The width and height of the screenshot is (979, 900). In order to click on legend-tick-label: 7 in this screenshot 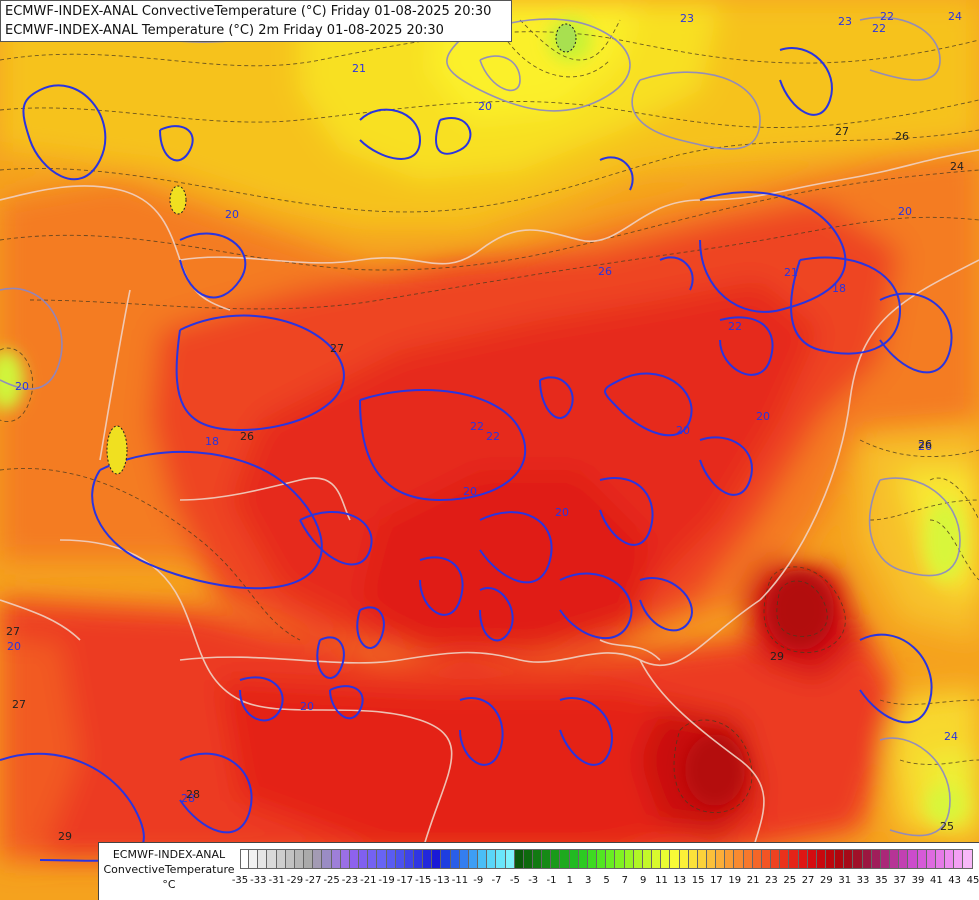, I will do `click(624, 880)`.